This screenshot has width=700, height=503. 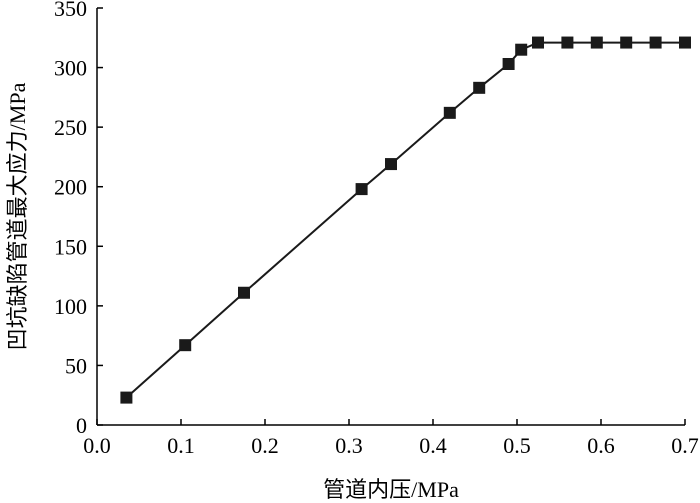 What do you see at coordinates (78, 219) in the screenshot?
I see `y-ticks: 0 50 100 150 200 250 300 350` at bounding box center [78, 219].